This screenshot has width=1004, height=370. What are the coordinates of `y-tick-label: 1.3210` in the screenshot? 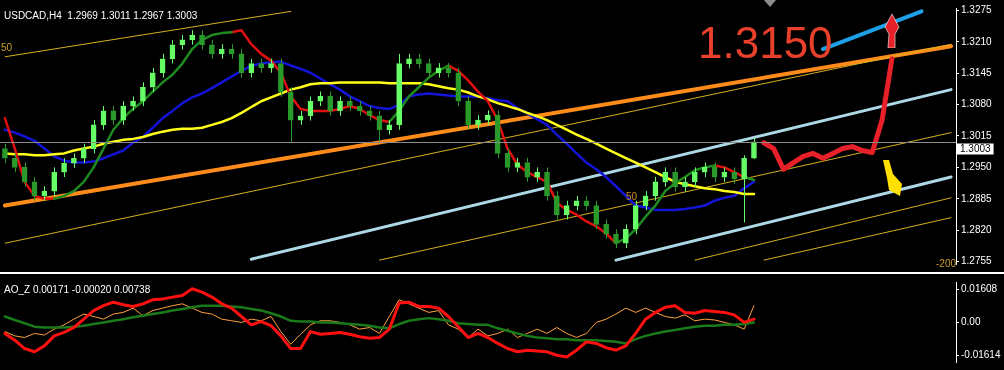 It's located at (977, 41).